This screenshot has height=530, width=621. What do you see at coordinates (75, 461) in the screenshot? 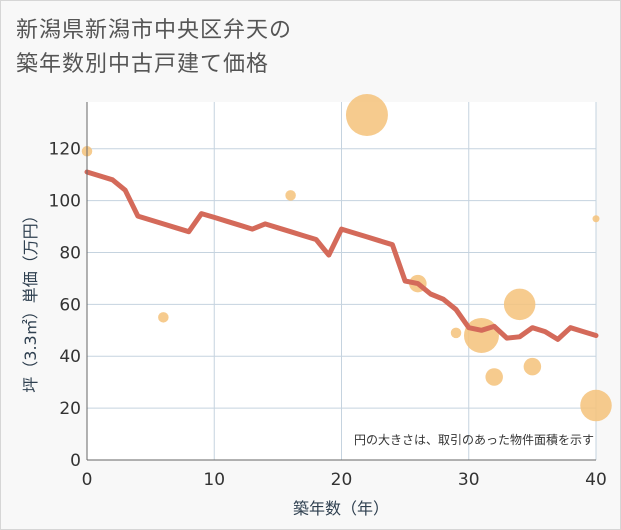
I see `y-tick-label: 0` at bounding box center [75, 461].